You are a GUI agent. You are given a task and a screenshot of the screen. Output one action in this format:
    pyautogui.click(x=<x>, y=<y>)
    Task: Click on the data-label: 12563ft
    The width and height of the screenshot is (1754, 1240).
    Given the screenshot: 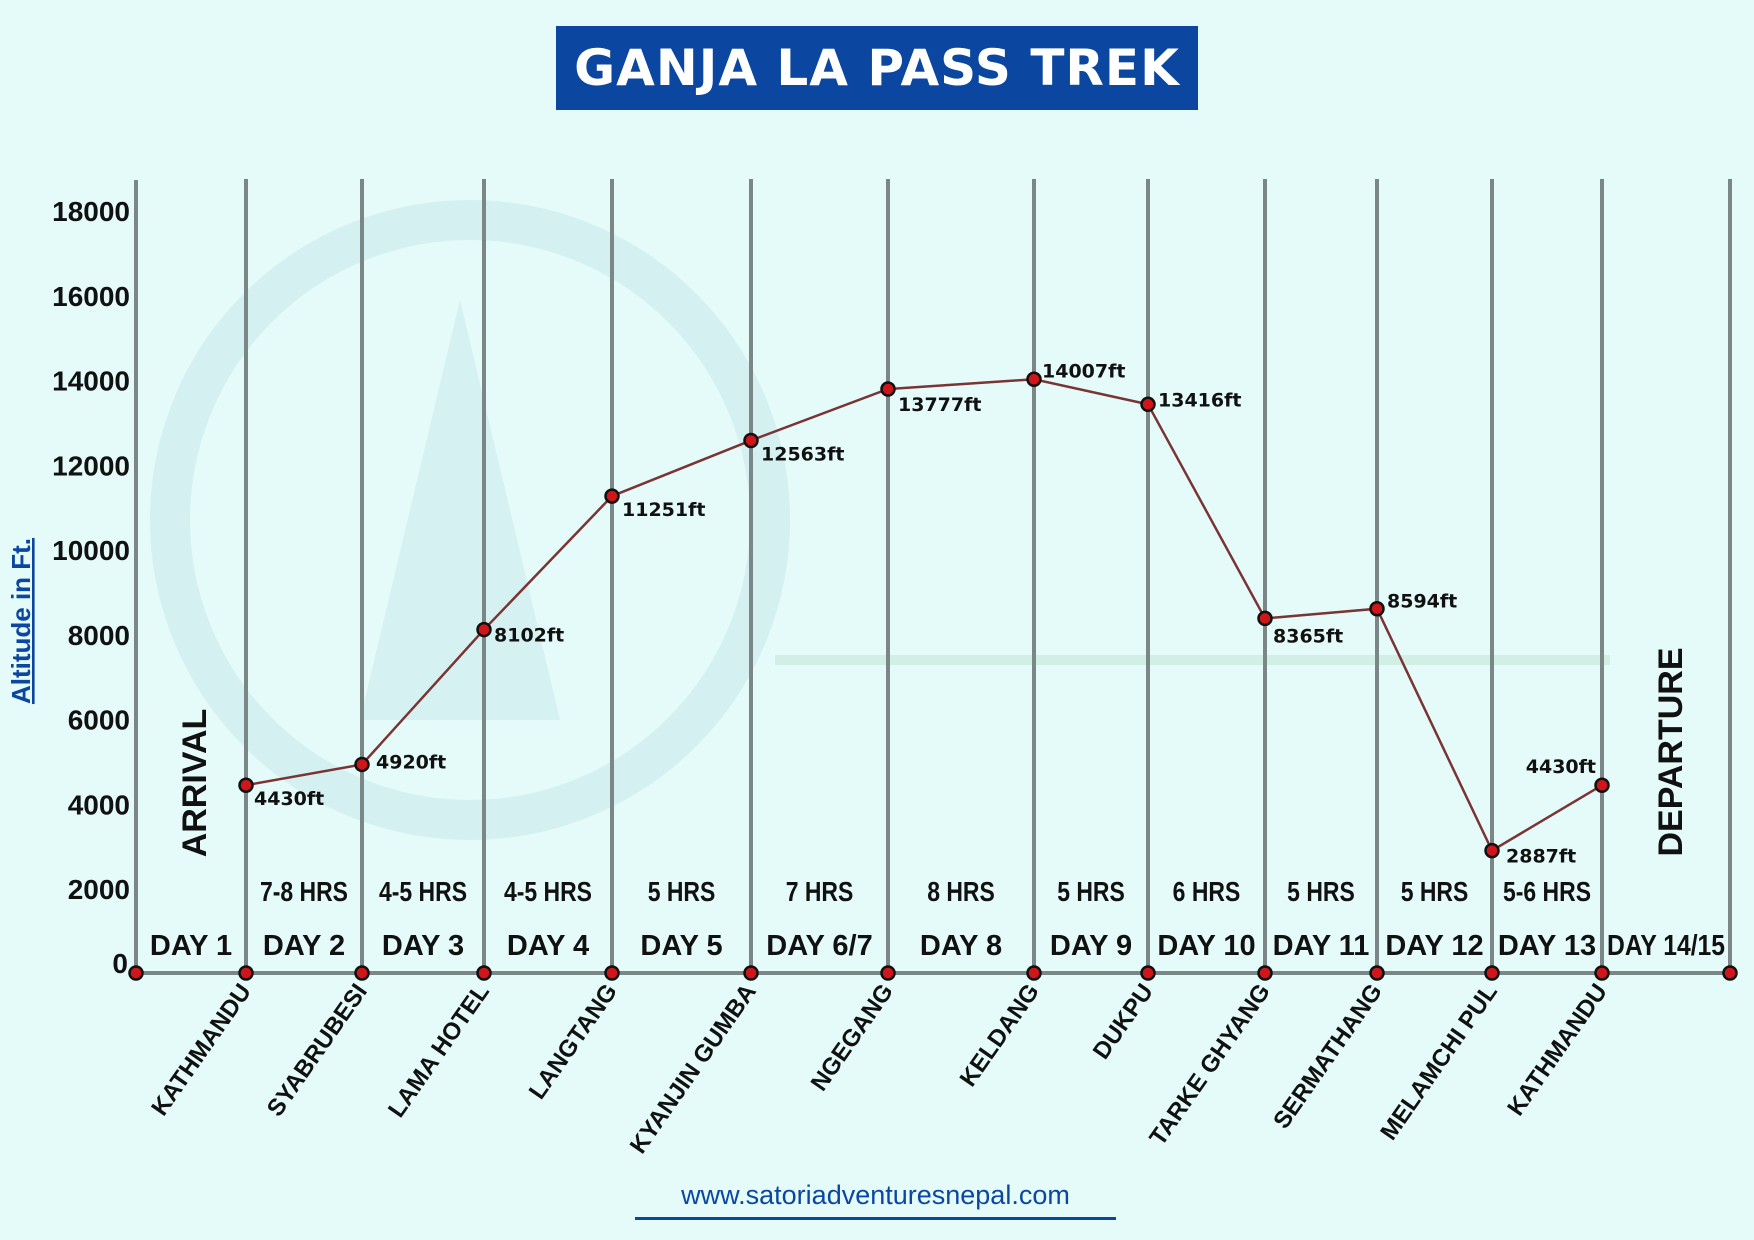 What is the action you would take?
    pyautogui.click(x=802, y=454)
    